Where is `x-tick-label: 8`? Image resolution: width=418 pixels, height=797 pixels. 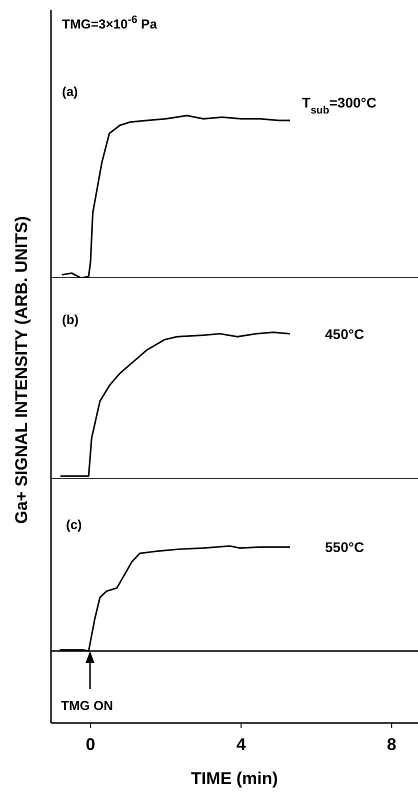 x-tick-label: 8 is located at coordinates (391, 744).